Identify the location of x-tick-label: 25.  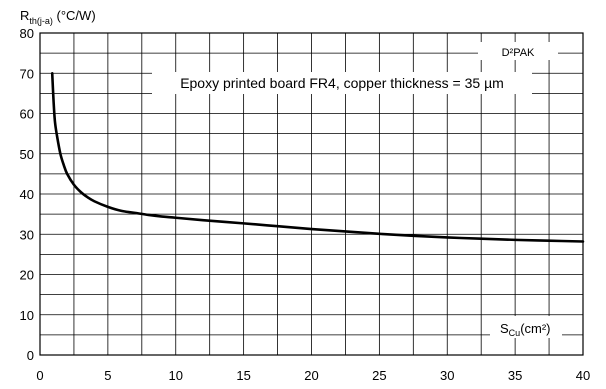
(379, 375).